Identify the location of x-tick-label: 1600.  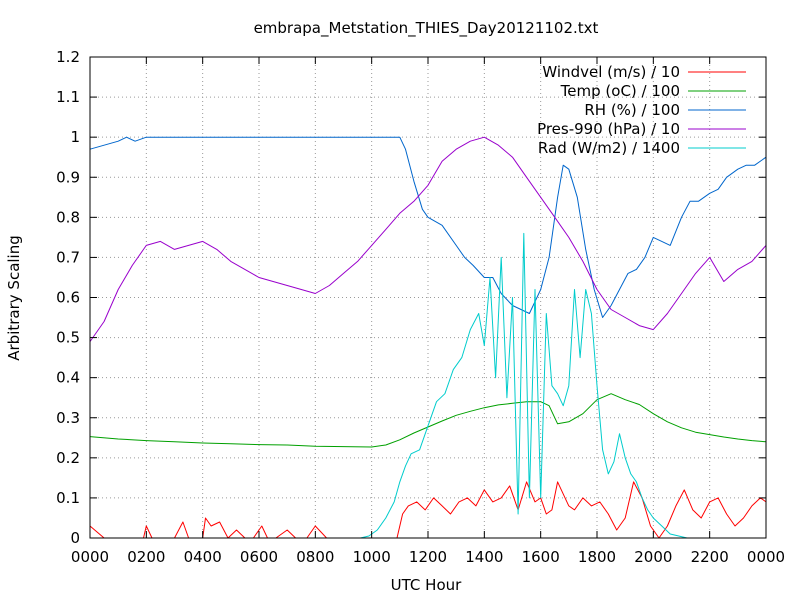
(541, 557).